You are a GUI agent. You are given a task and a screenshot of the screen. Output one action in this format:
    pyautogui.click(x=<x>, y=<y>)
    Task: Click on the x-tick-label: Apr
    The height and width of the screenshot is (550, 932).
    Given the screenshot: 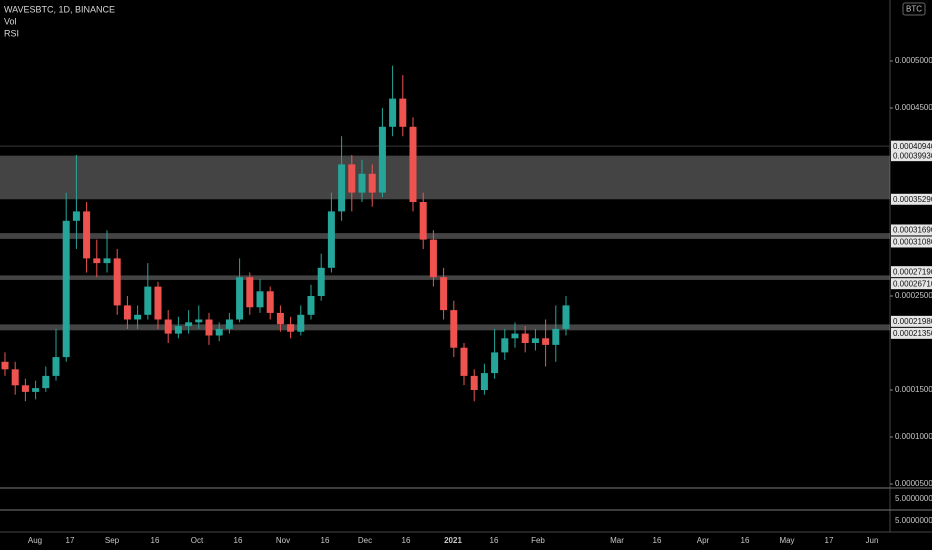 What is the action you would take?
    pyautogui.click(x=703, y=540)
    